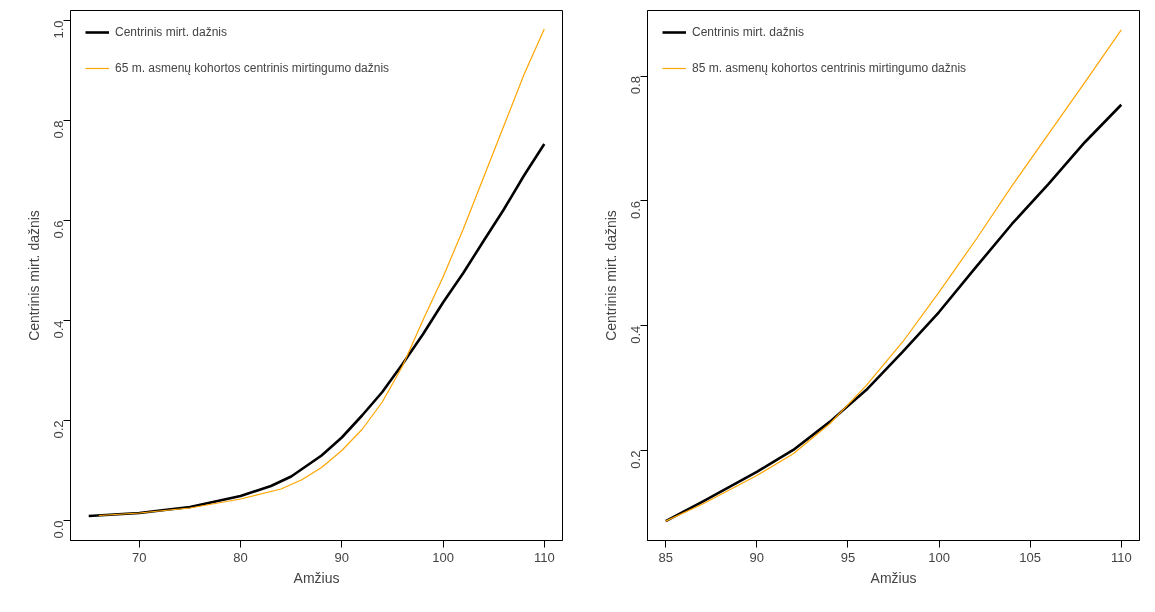  Describe the element at coordinates (665, 557) in the screenshot. I see `x-tick-label: 85` at that location.